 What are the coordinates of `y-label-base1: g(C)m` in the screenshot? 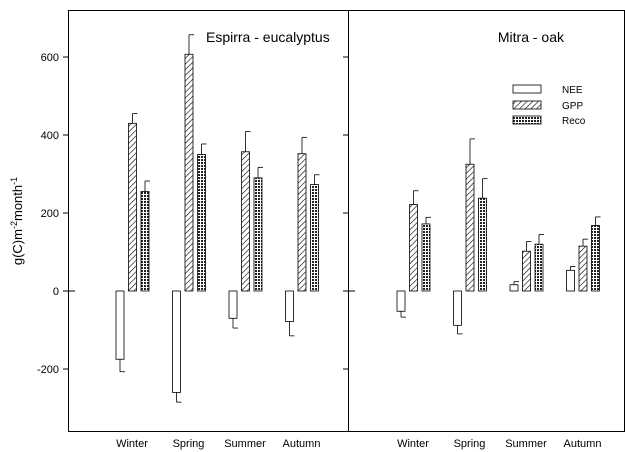 It's located at (17, 247).